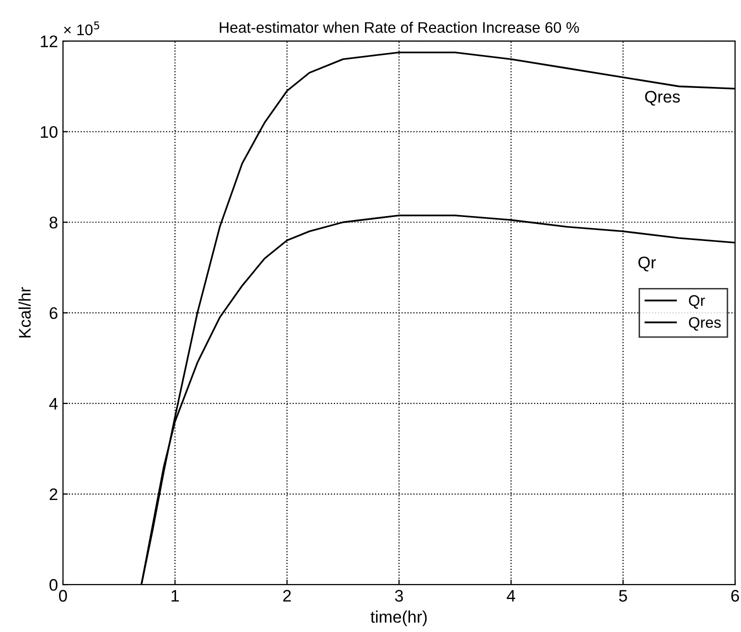 This screenshot has width=741, height=632. I want to click on x-tick-label: 5, so click(623, 596).